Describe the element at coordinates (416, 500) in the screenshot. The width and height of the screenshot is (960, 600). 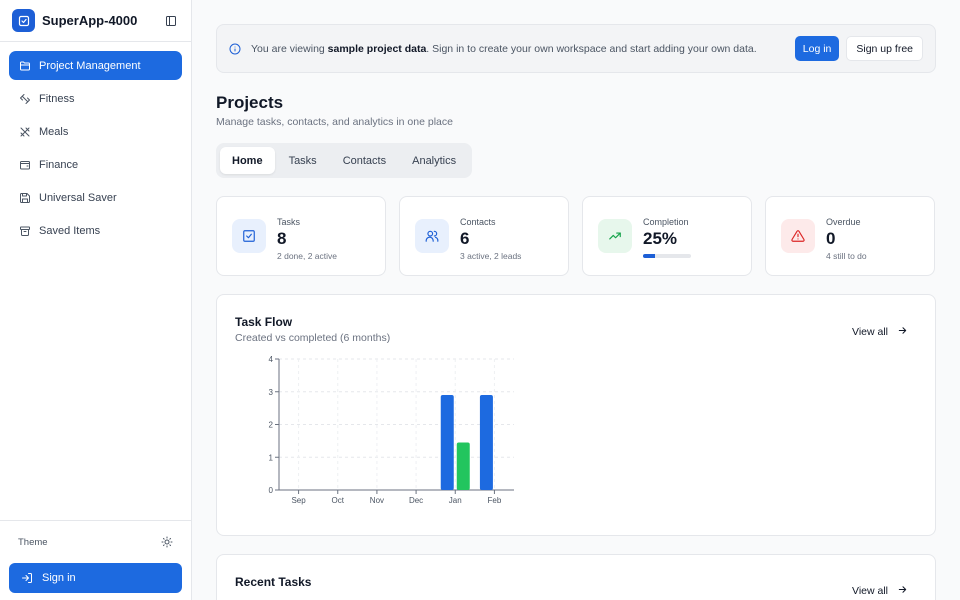
I see `x-tick-label: Dec` at that location.